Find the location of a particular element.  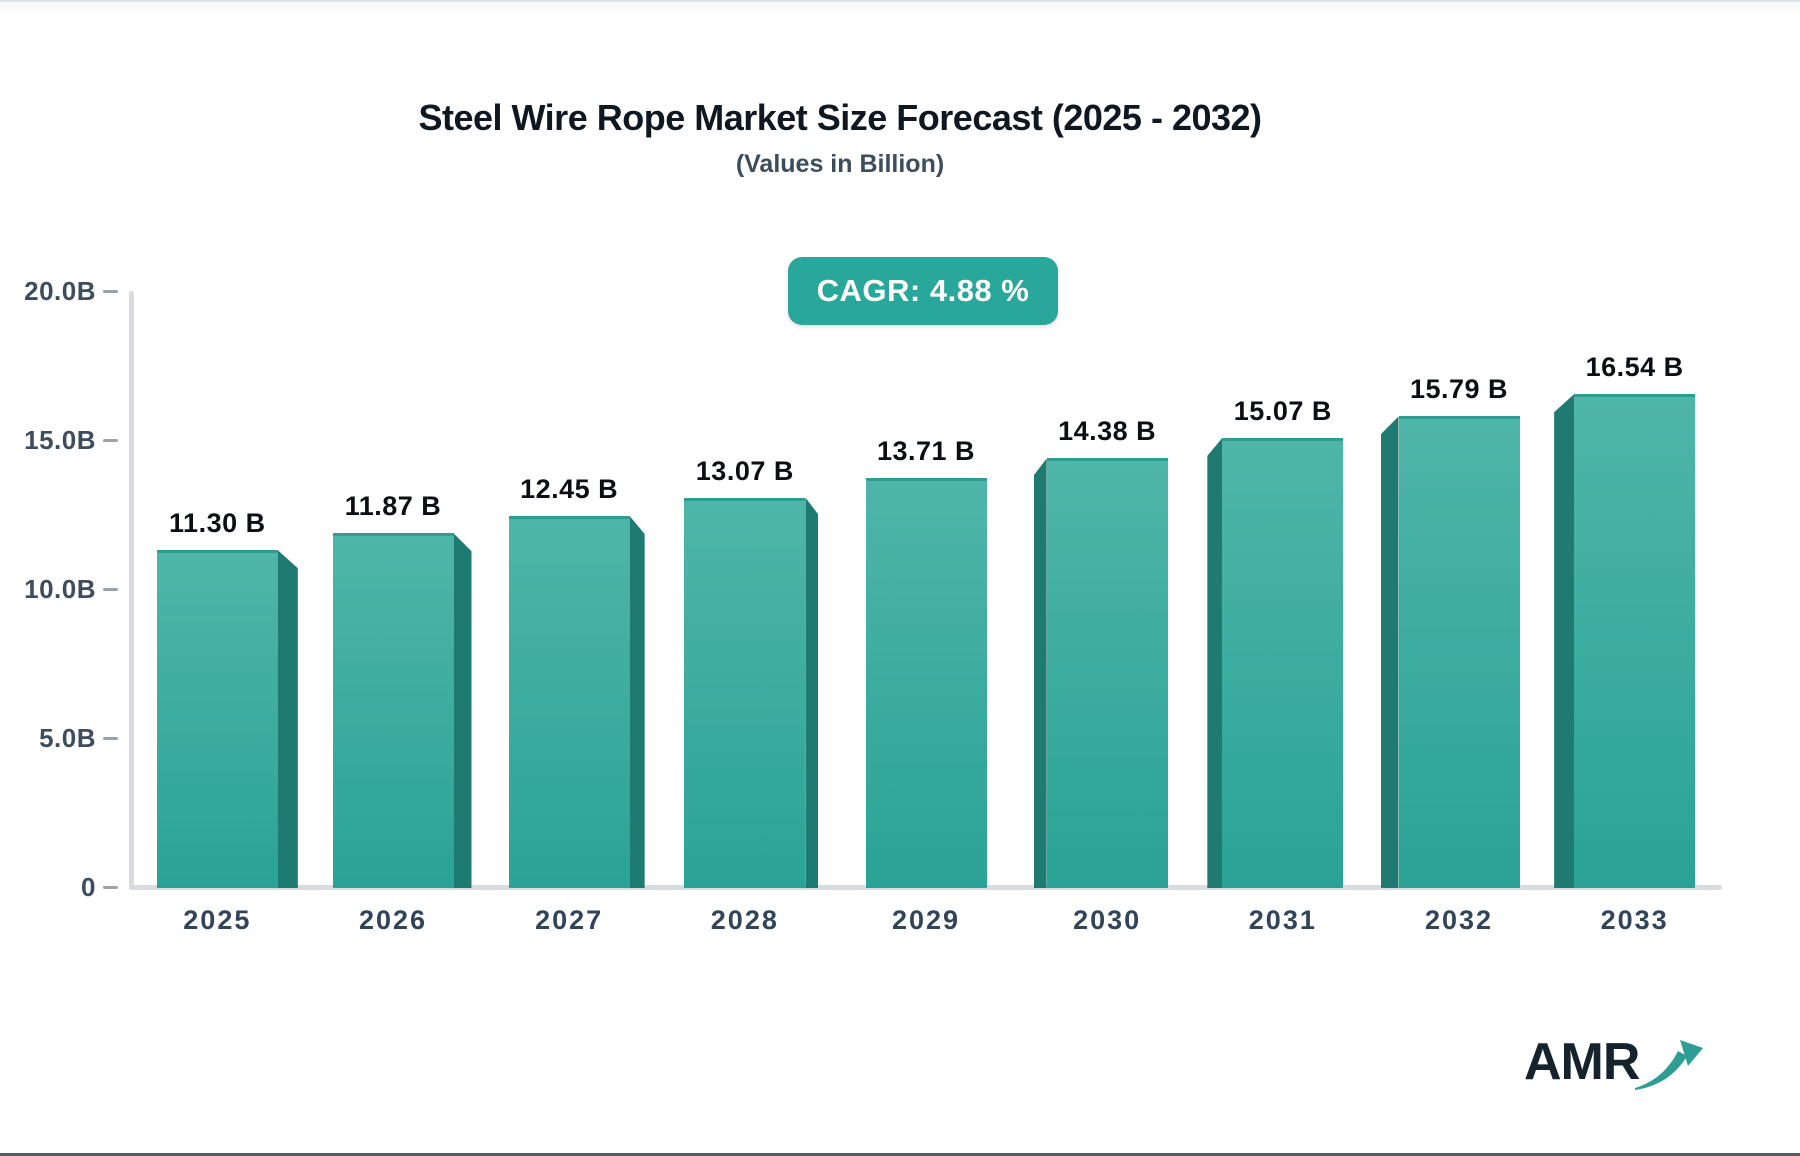

amr-logo: AMR is located at coordinates (1614, 1063).